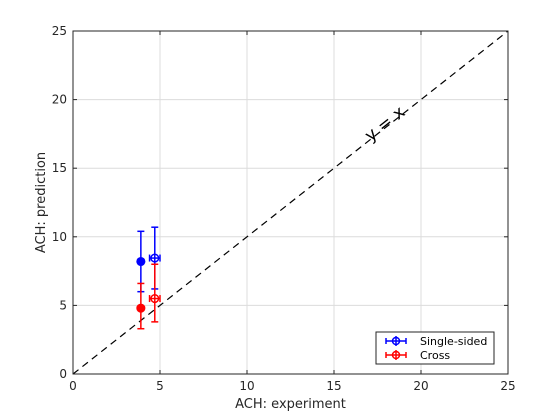  I want to click on data-marks, so click(148, 278).